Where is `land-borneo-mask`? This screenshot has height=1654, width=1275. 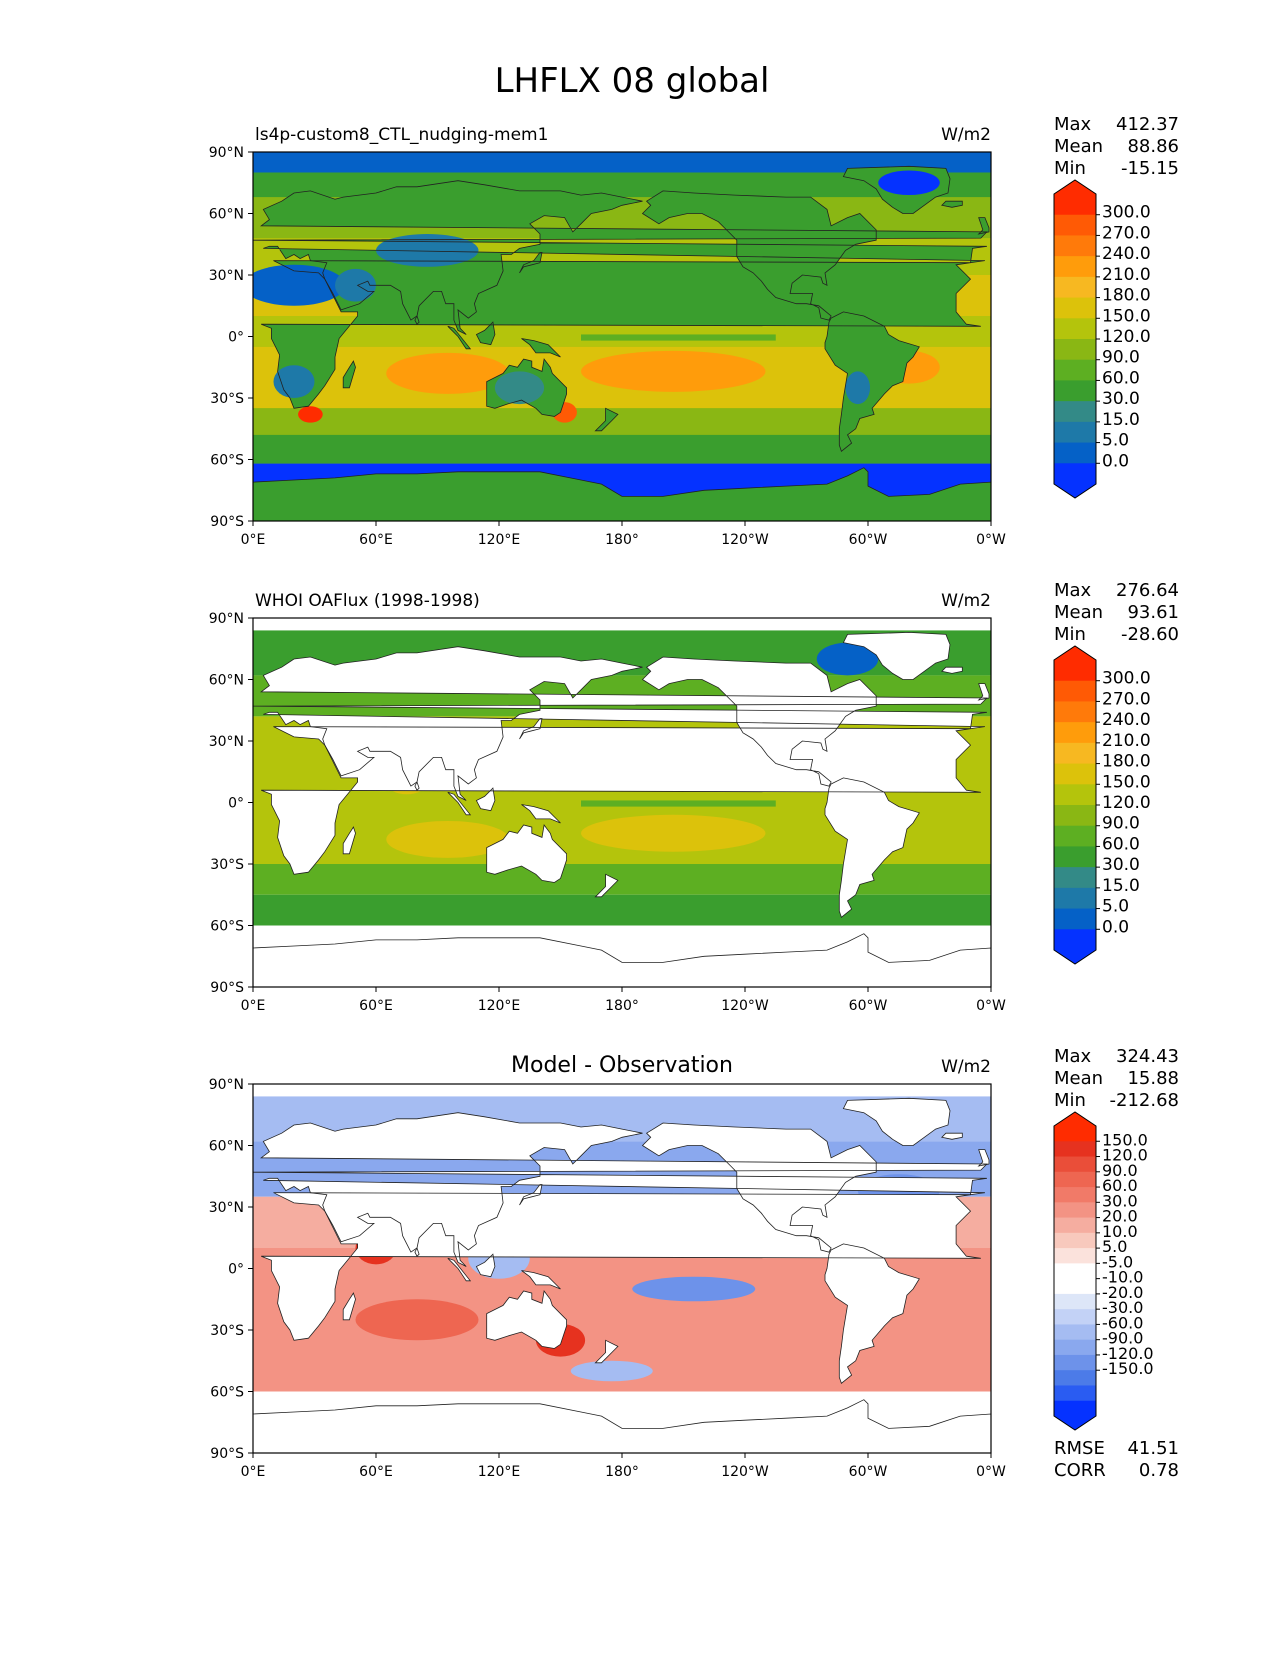 land-borneo-mask is located at coordinates (485, 799).